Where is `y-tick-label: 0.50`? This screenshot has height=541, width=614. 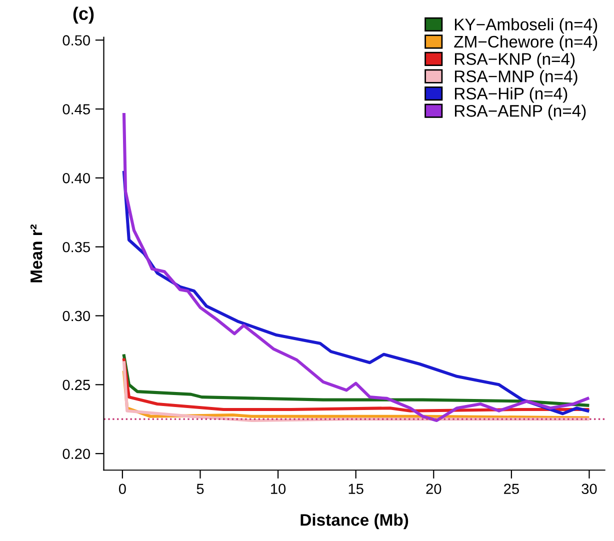
y-tick-label: 0.50 is located at coordinates (76, 40).